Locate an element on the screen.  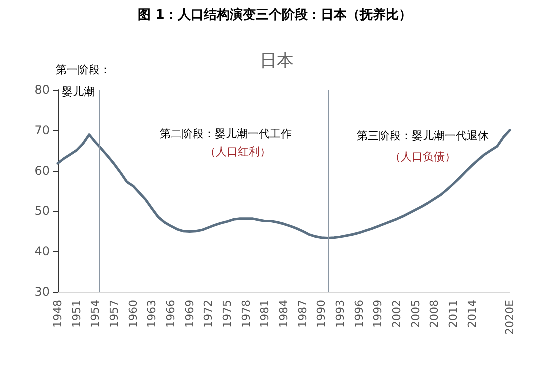
x-tick-label: 1999 is located at coordinates (378, 314).